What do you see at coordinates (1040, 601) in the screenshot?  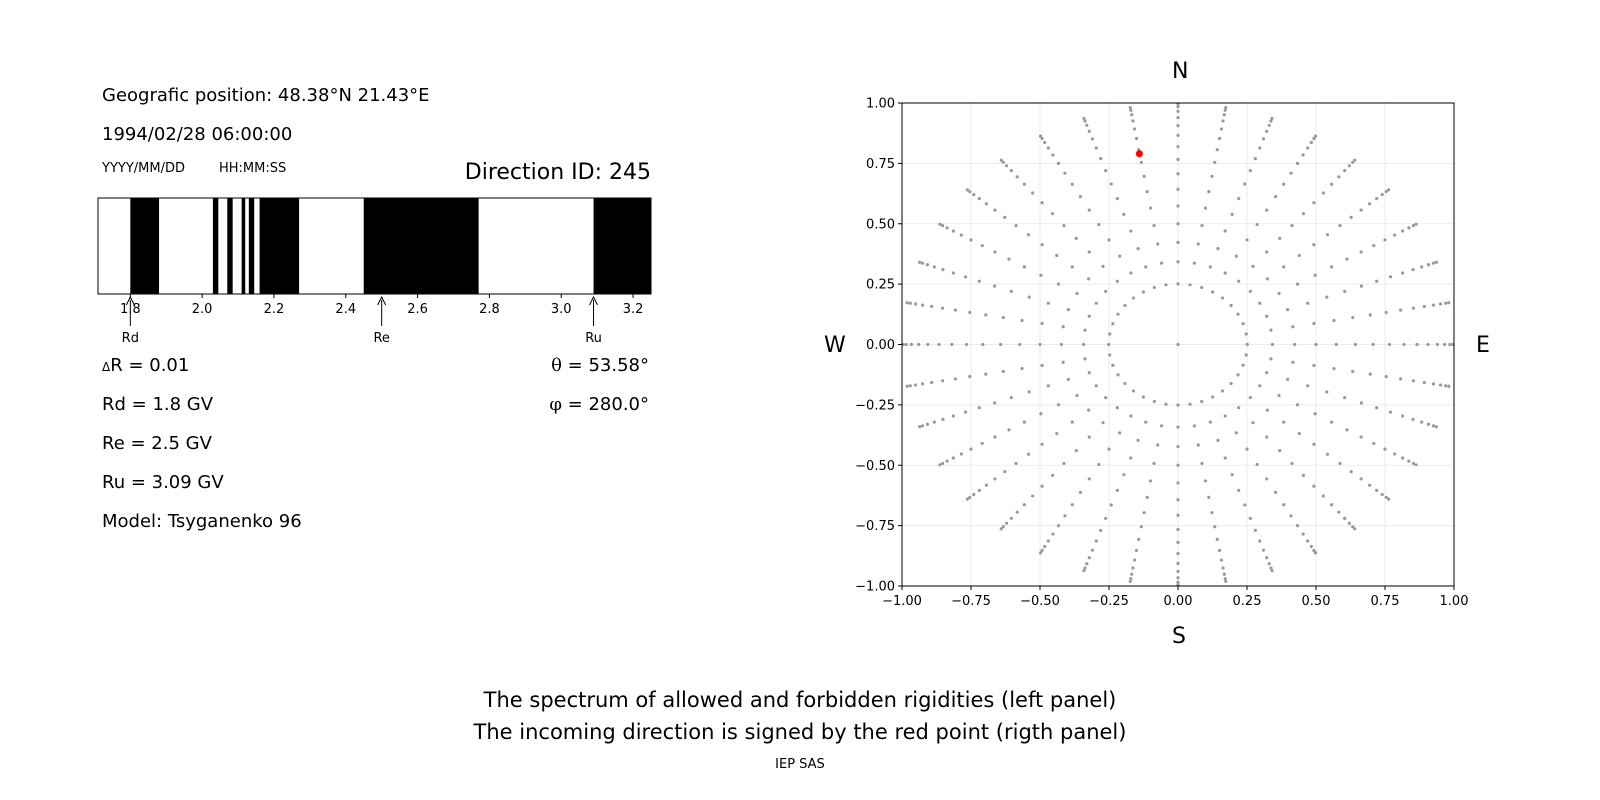 I see `sky-x-tick-label: −0.50` at bounding box center [1040, 601].